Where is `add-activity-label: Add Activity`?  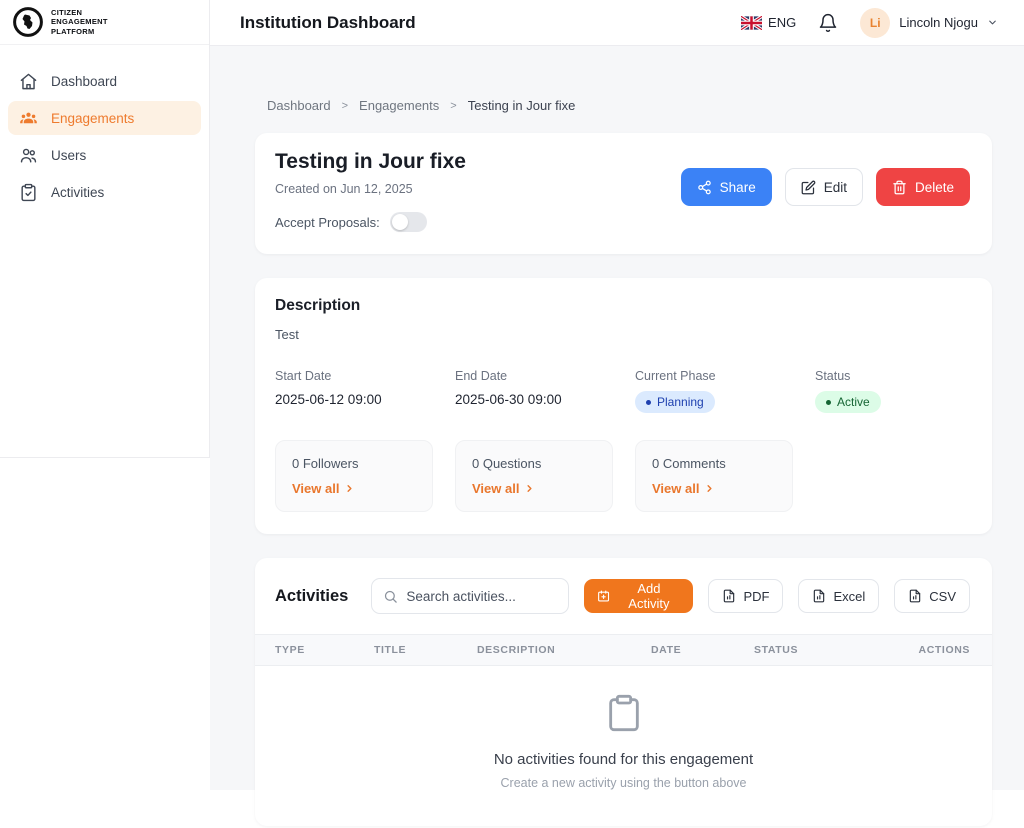
add-activity-label: Add Activity is located at coordinates (649, 596).